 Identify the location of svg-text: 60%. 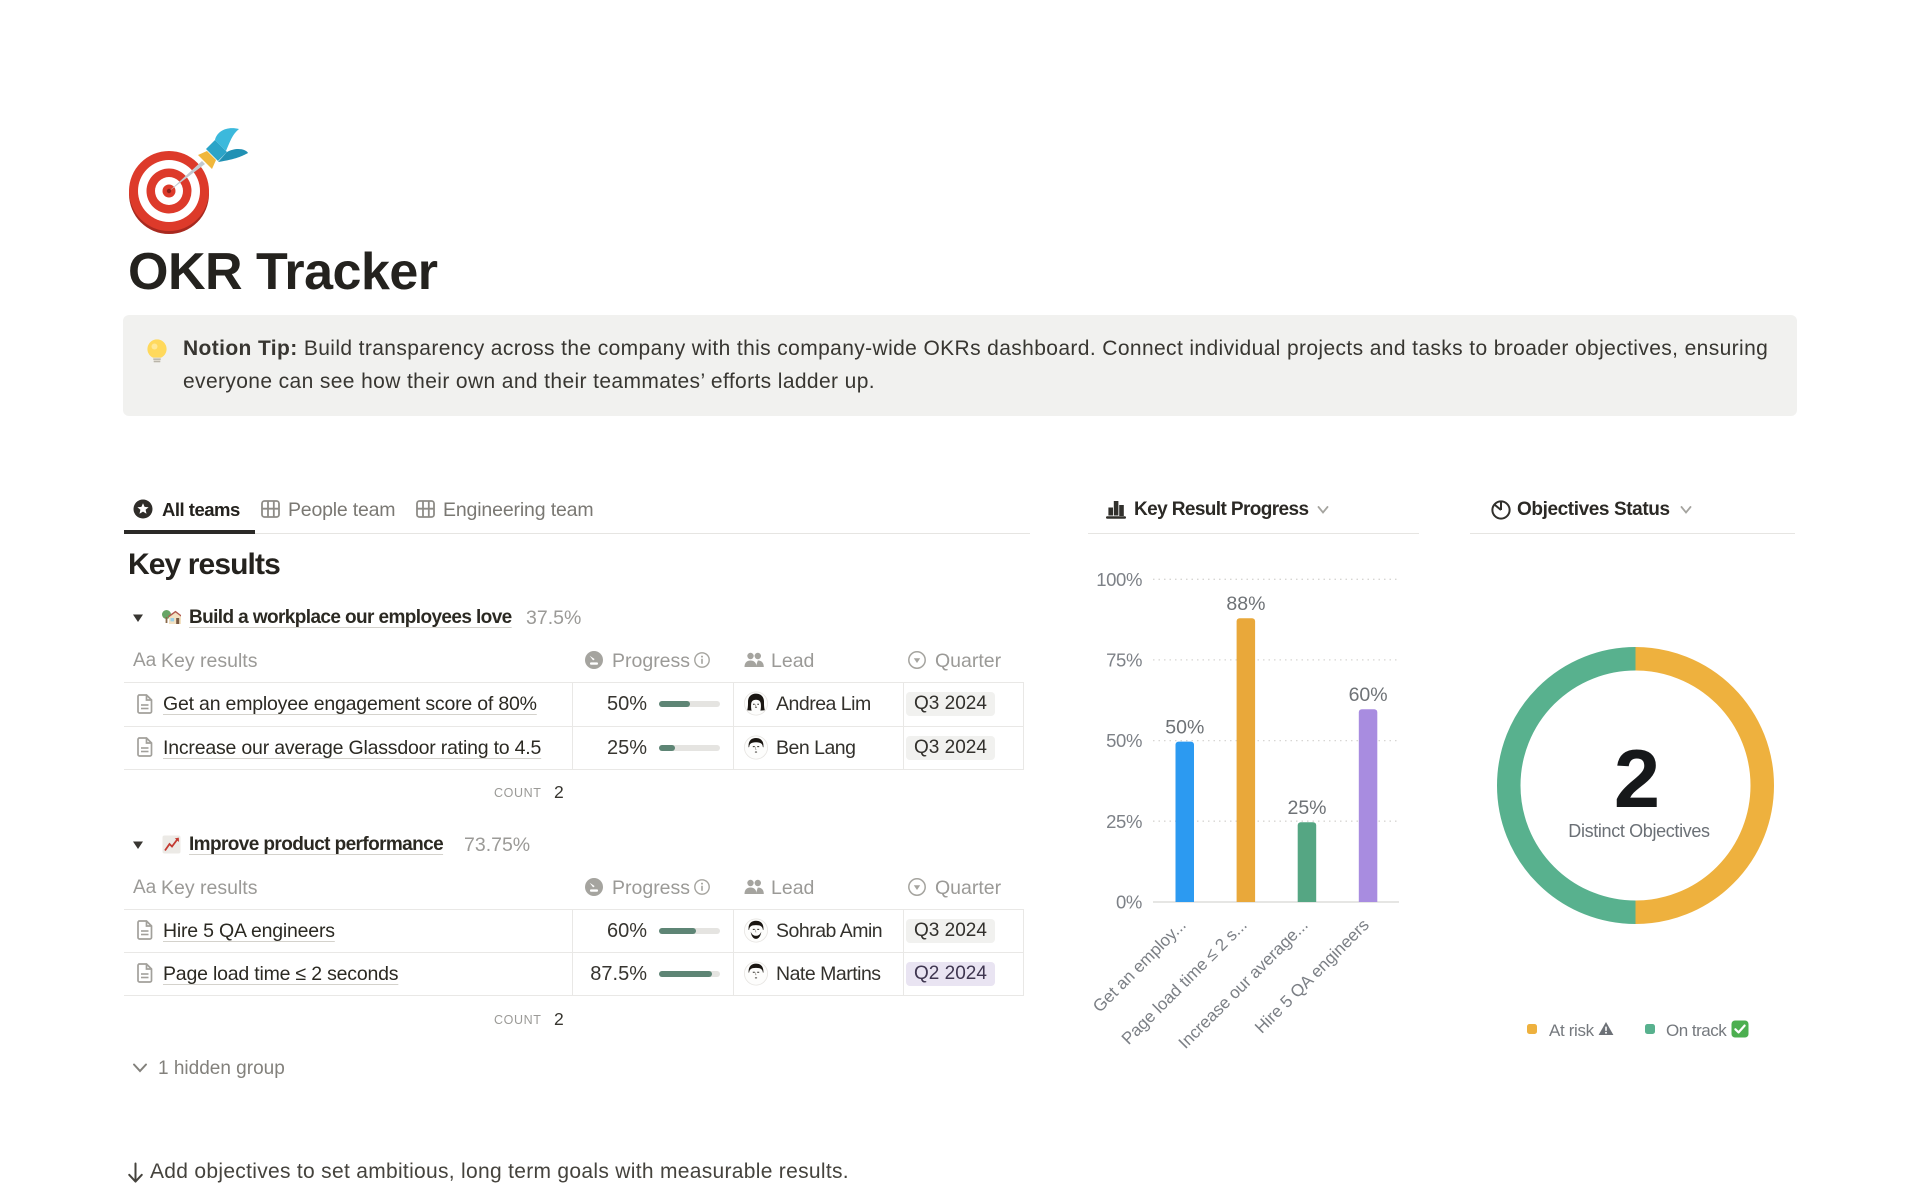
(1368, 695).